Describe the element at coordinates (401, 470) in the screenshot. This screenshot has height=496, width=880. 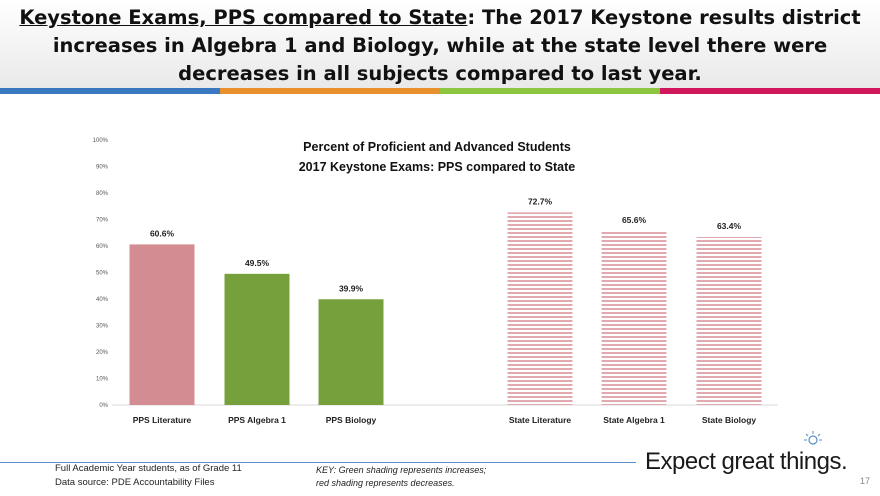
I see `footer-key-line1: KEY: Green shading represents increases;` at that location.